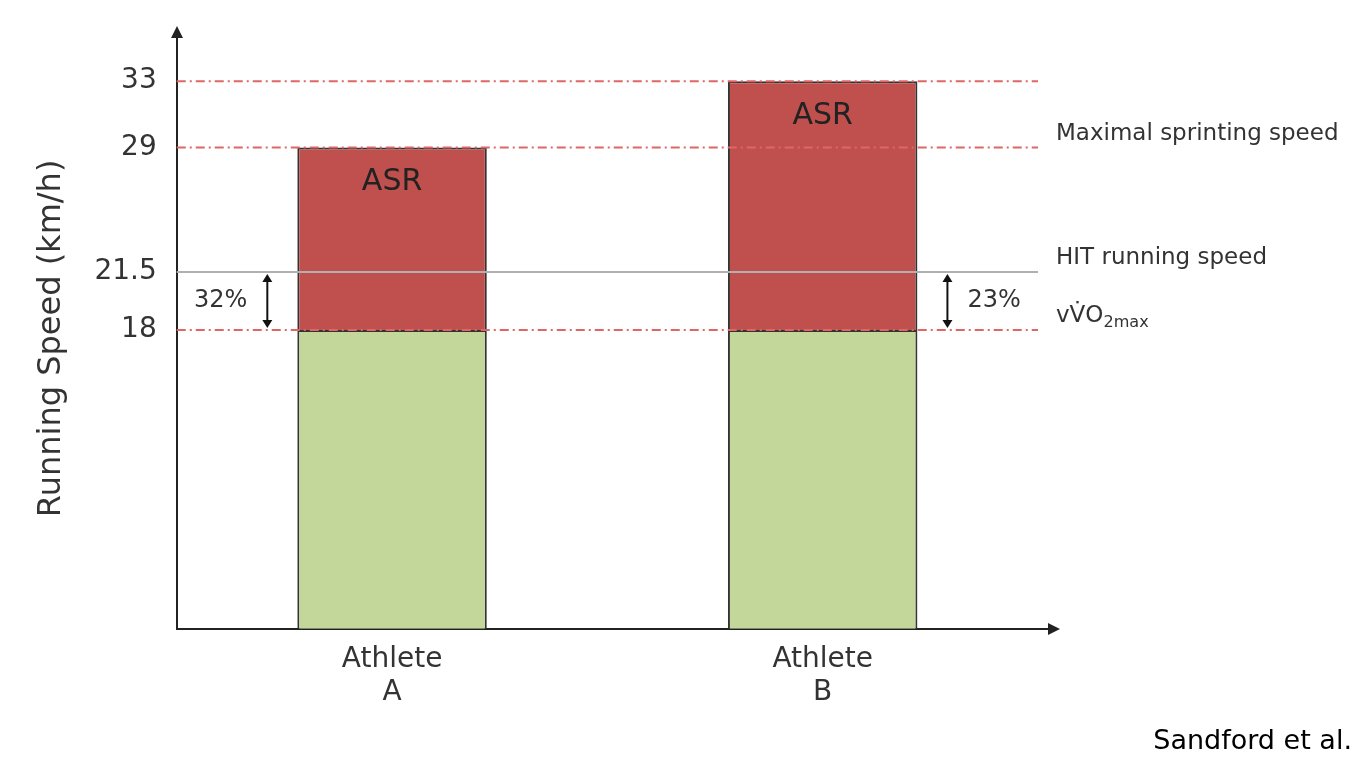 This screenshot has height=776, width=1370. Describe the element at coordinates (392, 180) in the screenshot. I see `series-label: ASR` at that location.